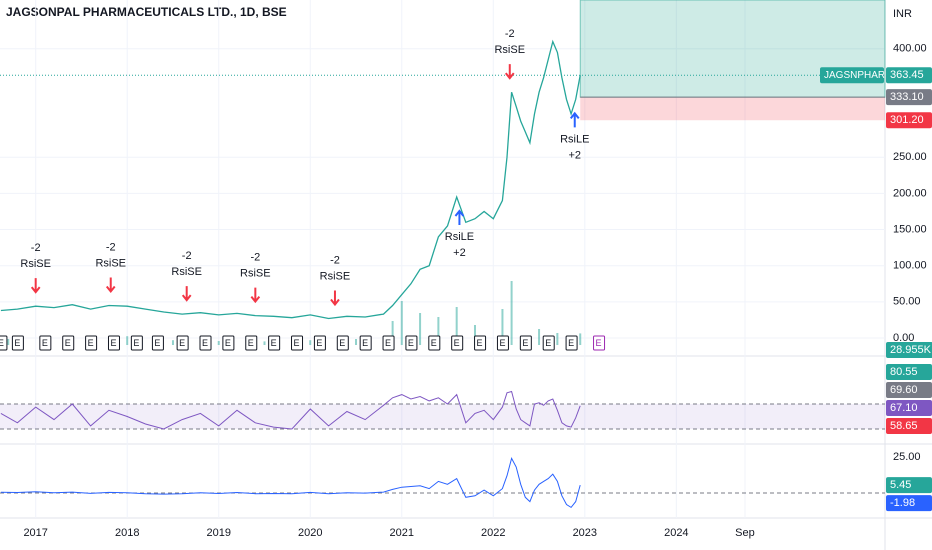 The height and width of the screenshot is (550, 932). I want to click on macd-line, so click(290, 483).